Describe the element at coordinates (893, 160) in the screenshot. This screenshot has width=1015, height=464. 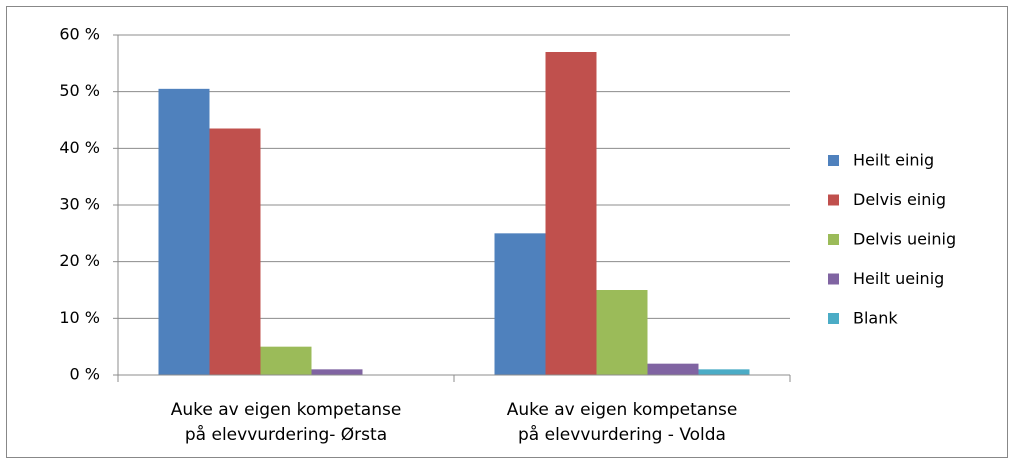
I see `legend-label: Heilt einig` at that location.